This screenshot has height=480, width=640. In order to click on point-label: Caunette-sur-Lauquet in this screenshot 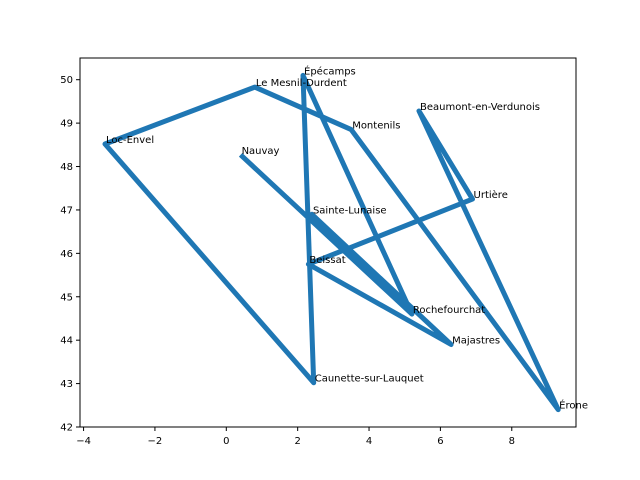, I will do `click(369, 379)`.